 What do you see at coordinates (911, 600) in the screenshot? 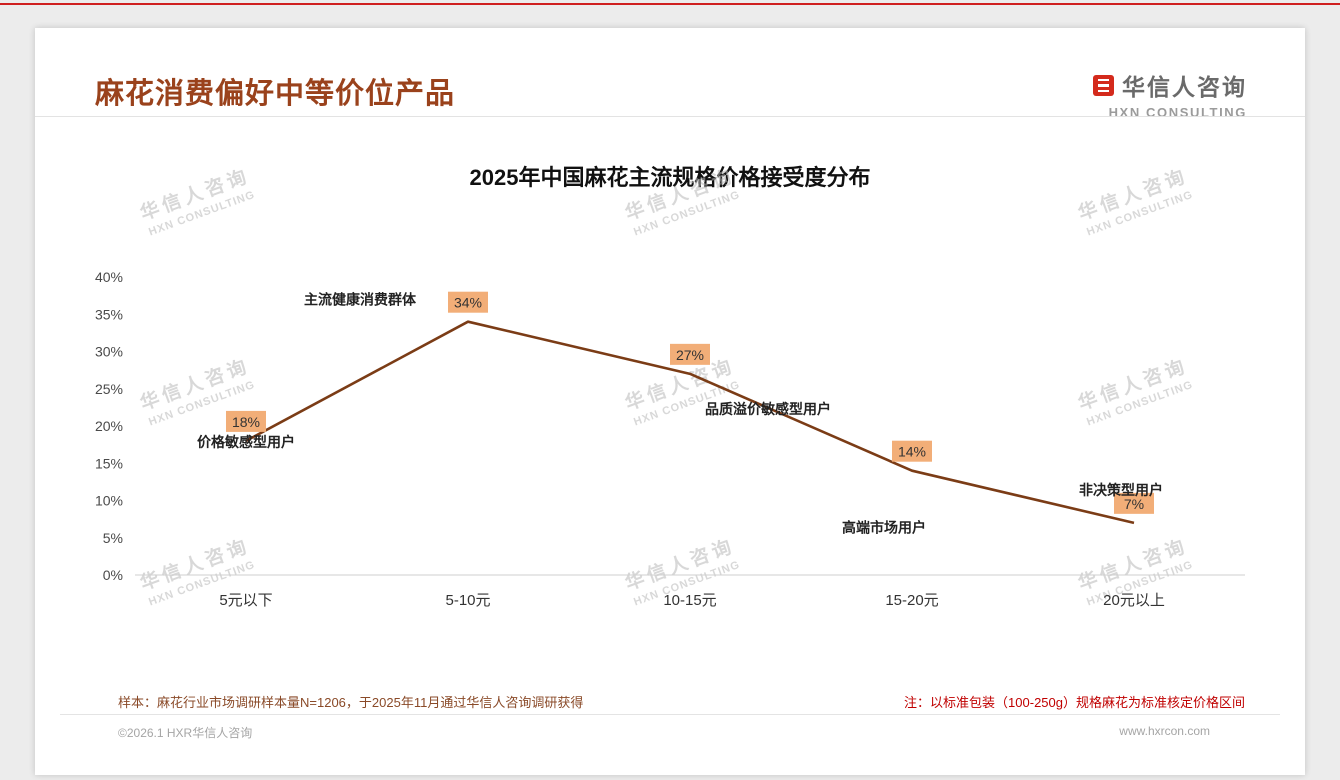
I see `x-category-label: 15-20元` at bounding box center [911, 600].